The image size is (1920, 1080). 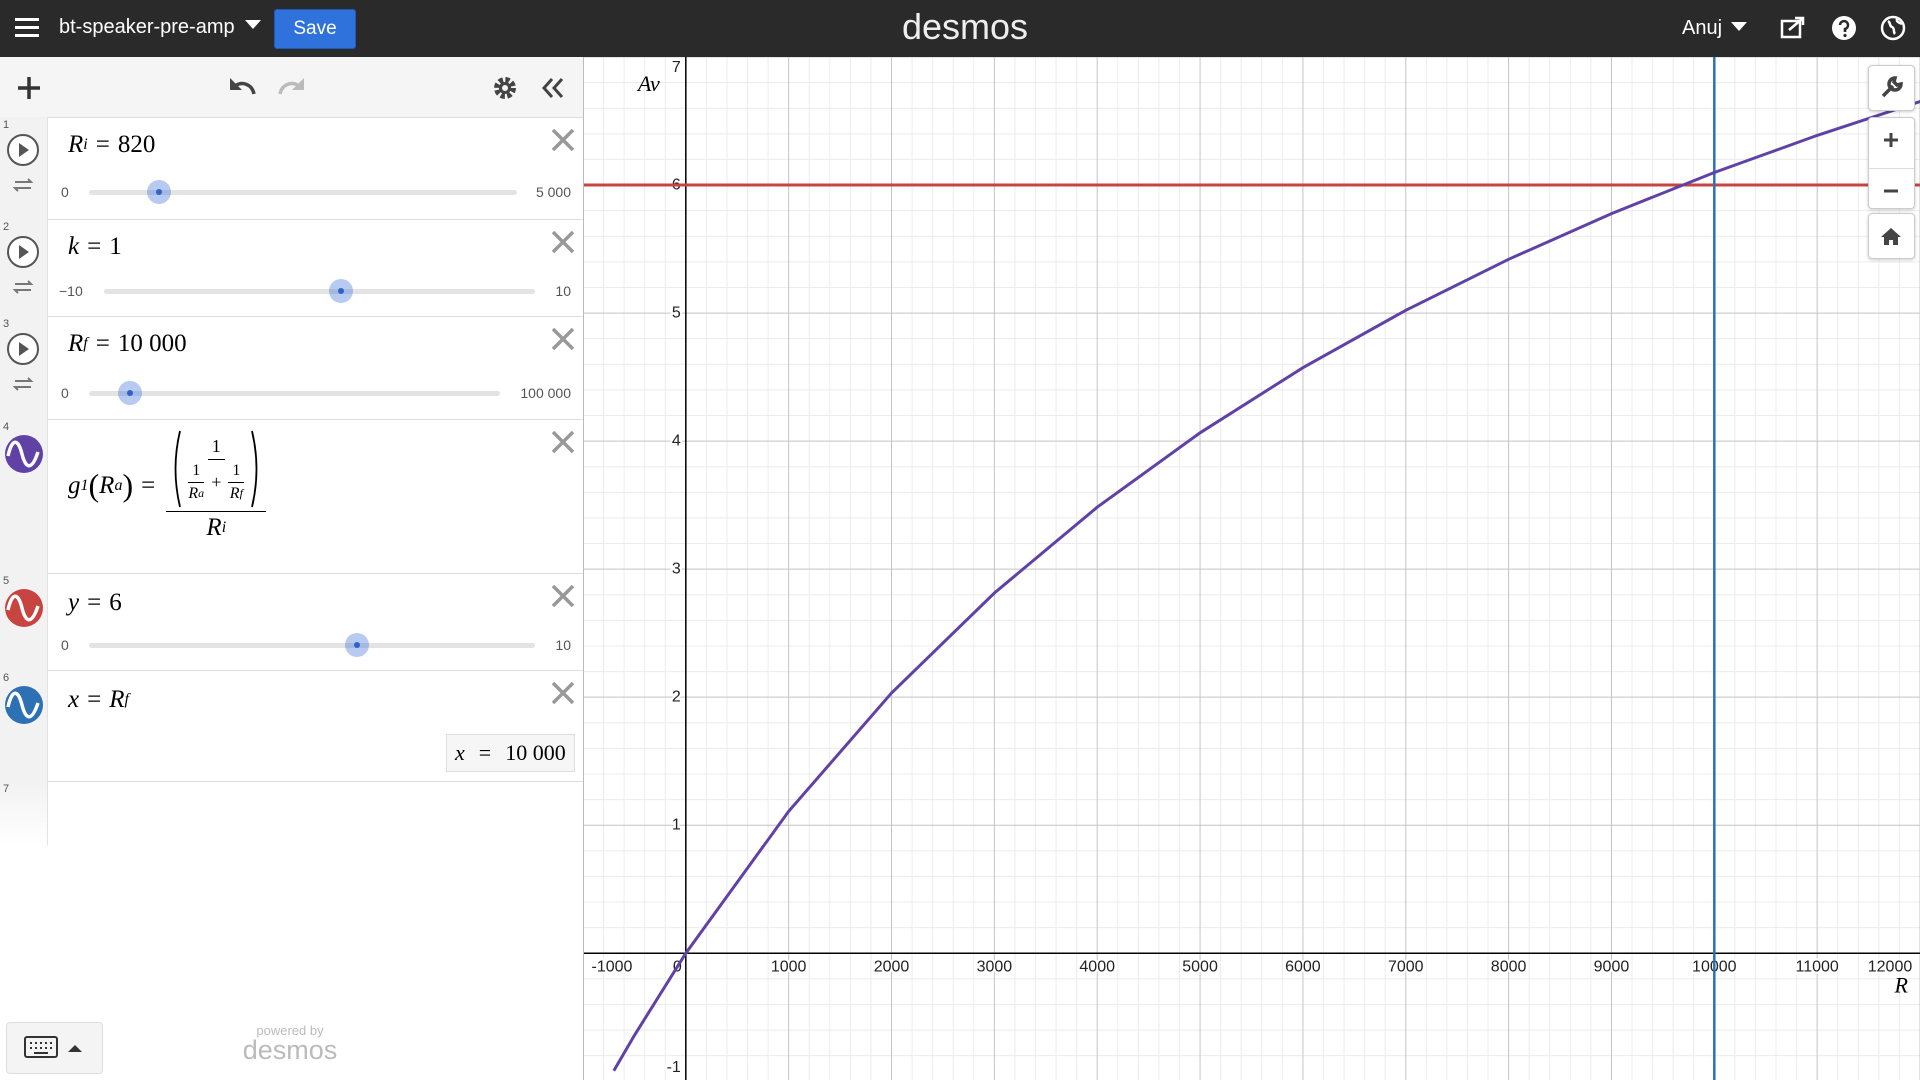 What do you see at coordinates (29, 88) in the screenshot?
I see `add-button` at bounding box center [29, 88].